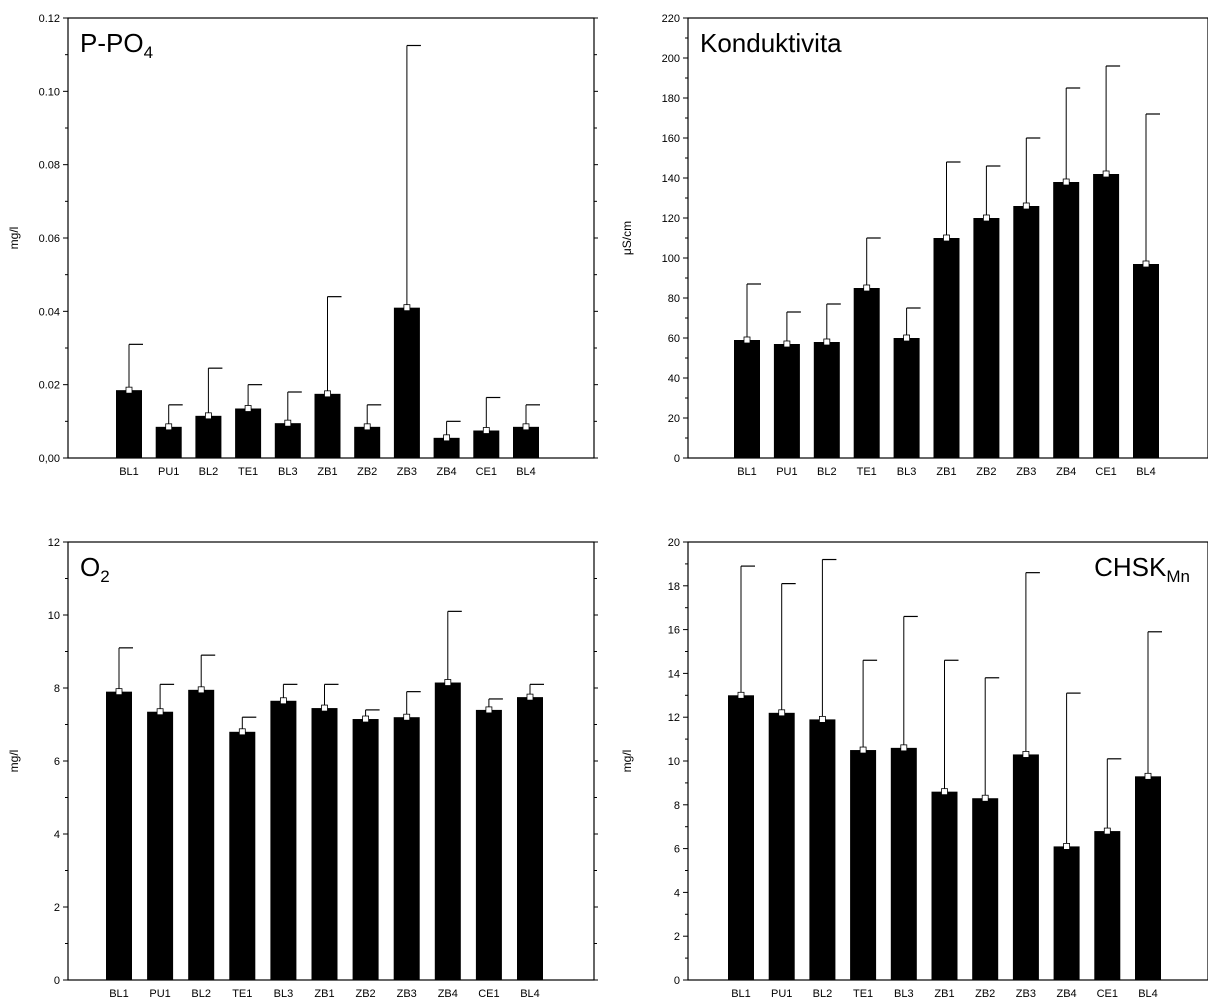 The image size is (1208, 1005). What do you see at coordinates (903, 863) in the screenshot?
I see `bar-chsk-mn-bl3` at bounding box center [903, 863].